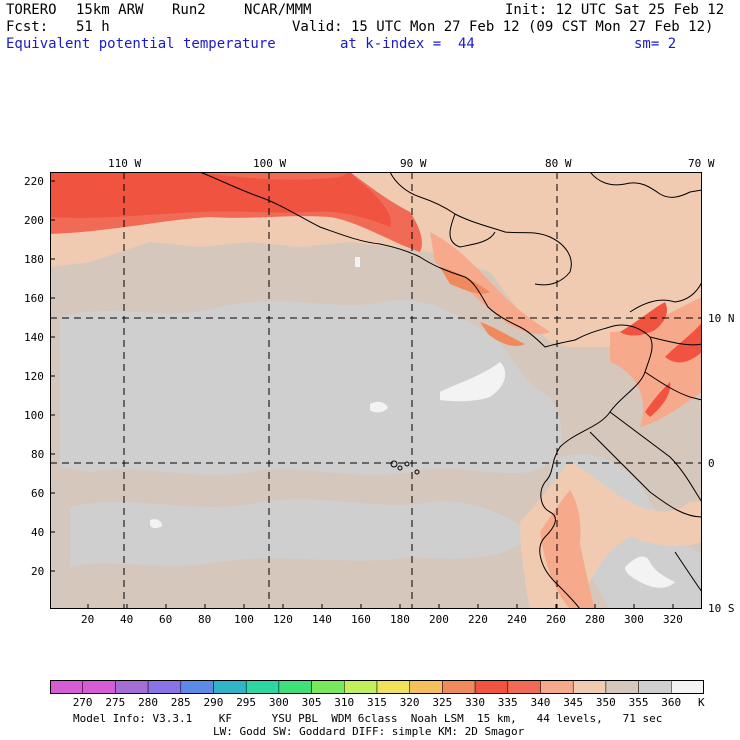 The image size is (740, 740). What do you see at coordinates (517, 619) in the screenshot?
I see `x-tick: 240` at bounding box center [517, 619].